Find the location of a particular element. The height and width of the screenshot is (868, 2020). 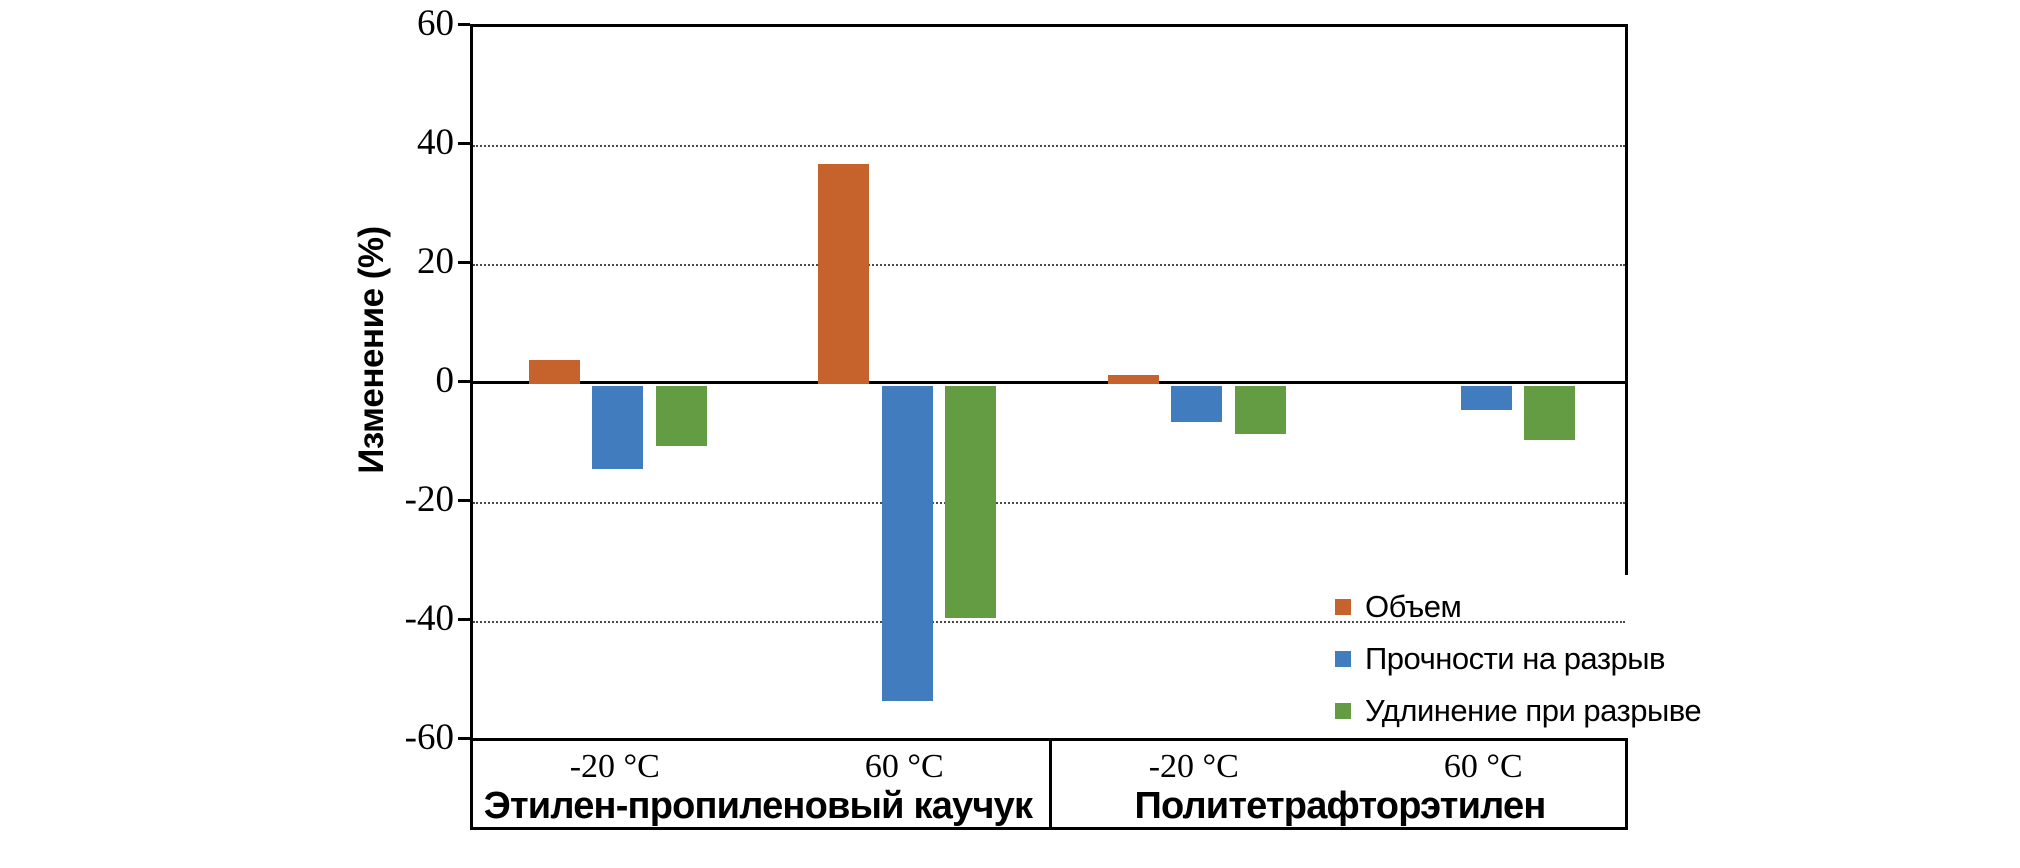

gridline--40 is located at coordinates (1049, 622).